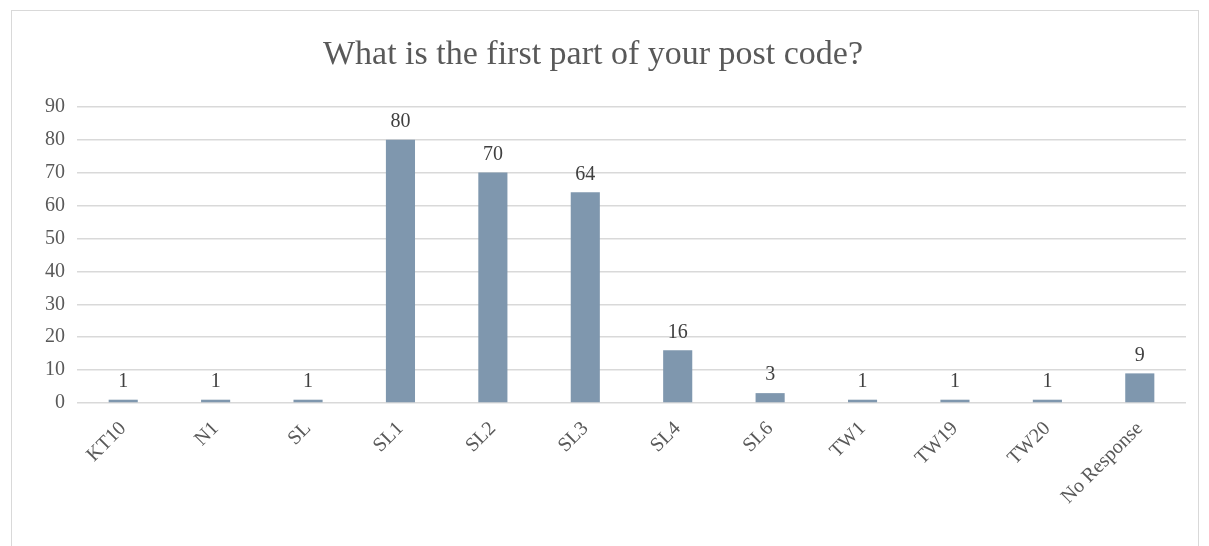  I want to click on y-tick-label: 70, so click(55, 170).